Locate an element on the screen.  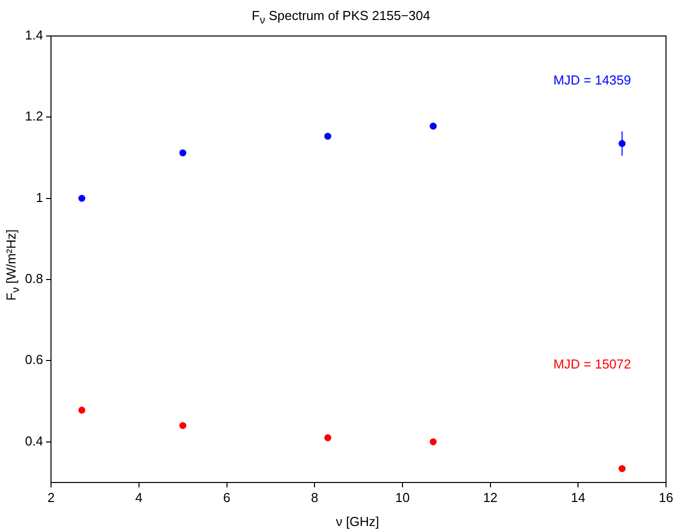
y-tick-label: 1.2 is located at coordinates (34, 116).